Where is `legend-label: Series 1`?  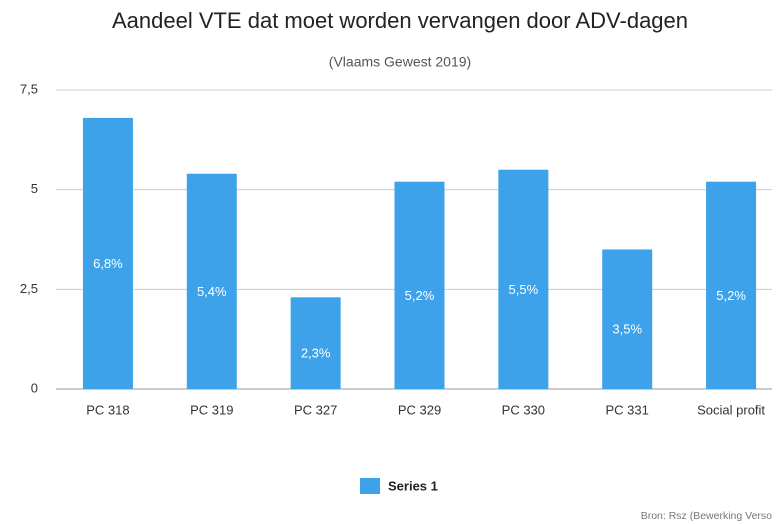 legend-label: Series 1 is located at coordinates (413, 485).